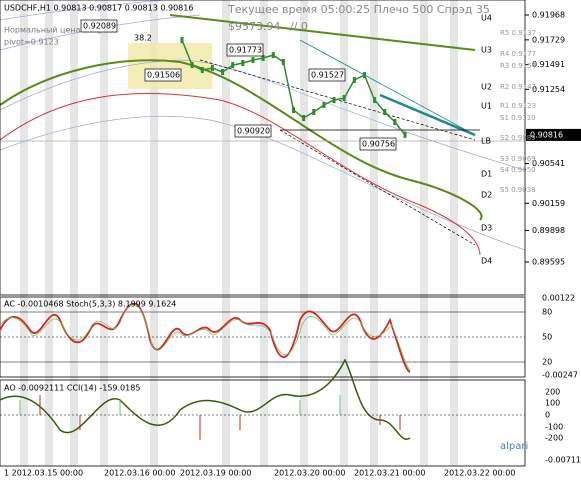 The width and height of the screenshot is (581, 480). What do you see at coordinates (548, 89) in the screenshot?
I see `y-tick-label: 0.91254` at bounding box center [548, 89].